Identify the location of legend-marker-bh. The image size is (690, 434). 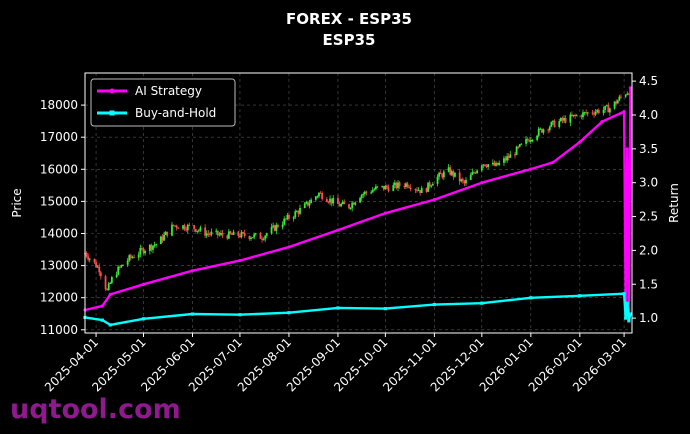
(112, 113).